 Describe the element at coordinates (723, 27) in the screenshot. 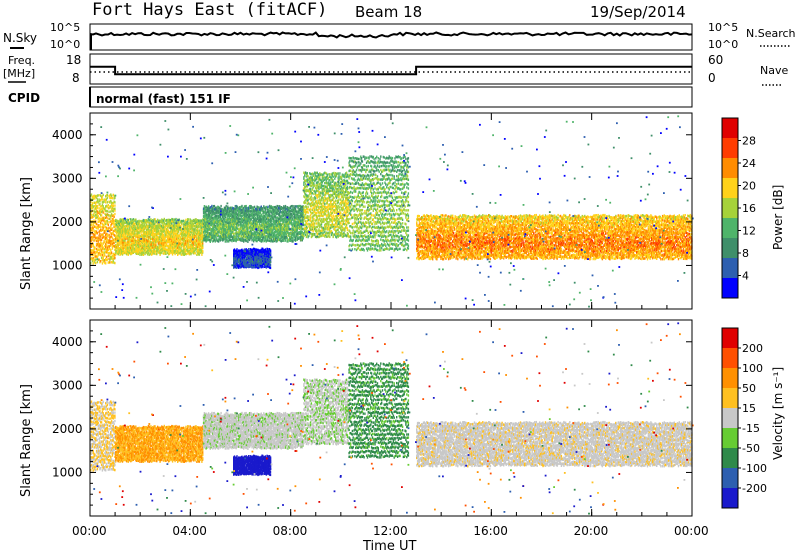

I see `nsearch-tick-high: 10^5` at that location.